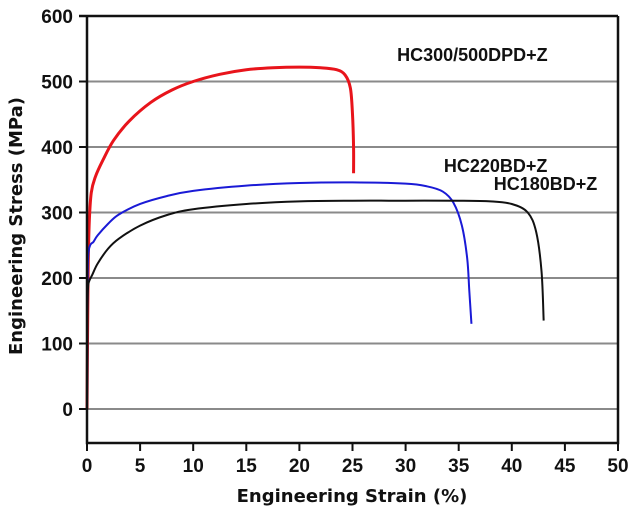 The image size is (633, 514). Describe the element at coordinates (57, 148) in the screenshot. I see `y-tick-label: 400` at that location.